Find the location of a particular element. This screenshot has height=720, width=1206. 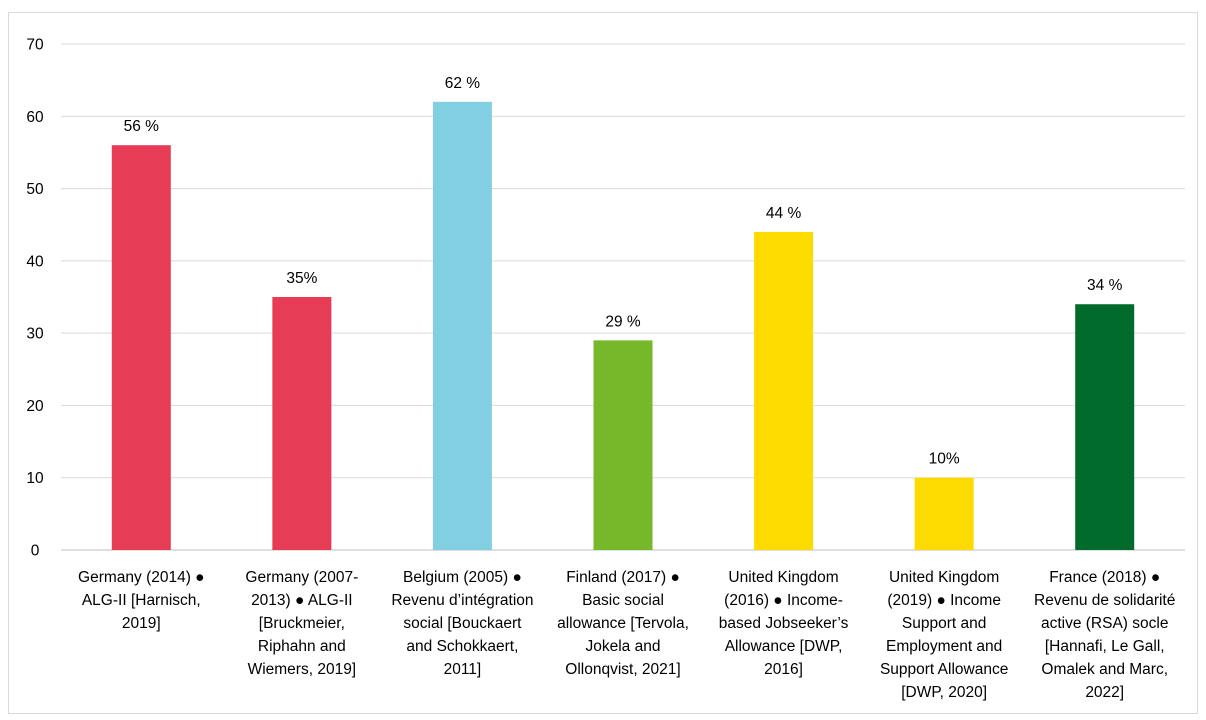

category-label-line: 2013) ● ALG-II is located at coordinates (302, 600).